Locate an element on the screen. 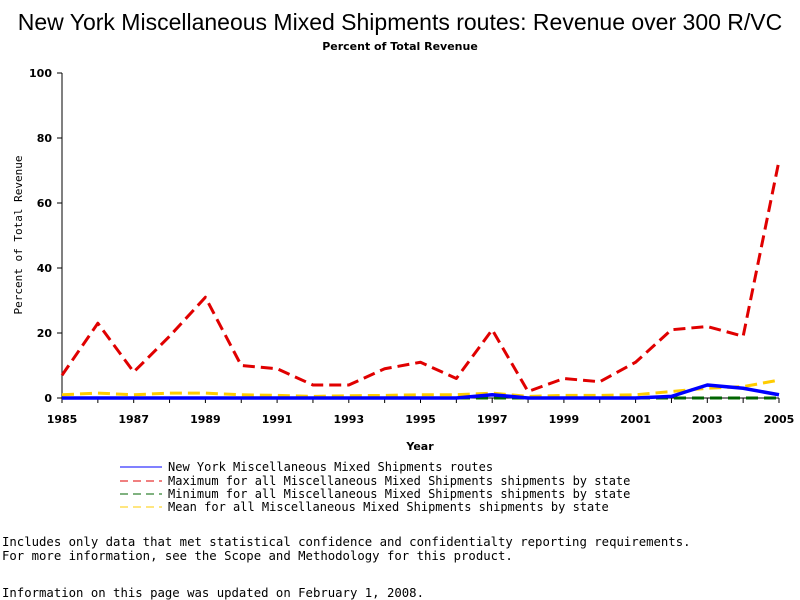 This screenshot has height=600, width=800. x-tick-label: 1987 is located at coordinates (133, 419).